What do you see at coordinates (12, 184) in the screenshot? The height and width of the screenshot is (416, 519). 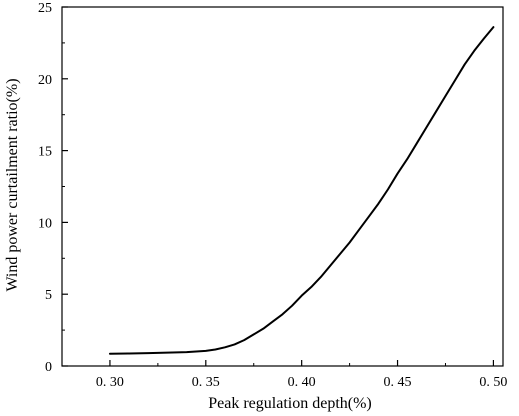 I see `y-axis-title: Wind power curtailment ratio(%)` at bounding box center [12, 184].